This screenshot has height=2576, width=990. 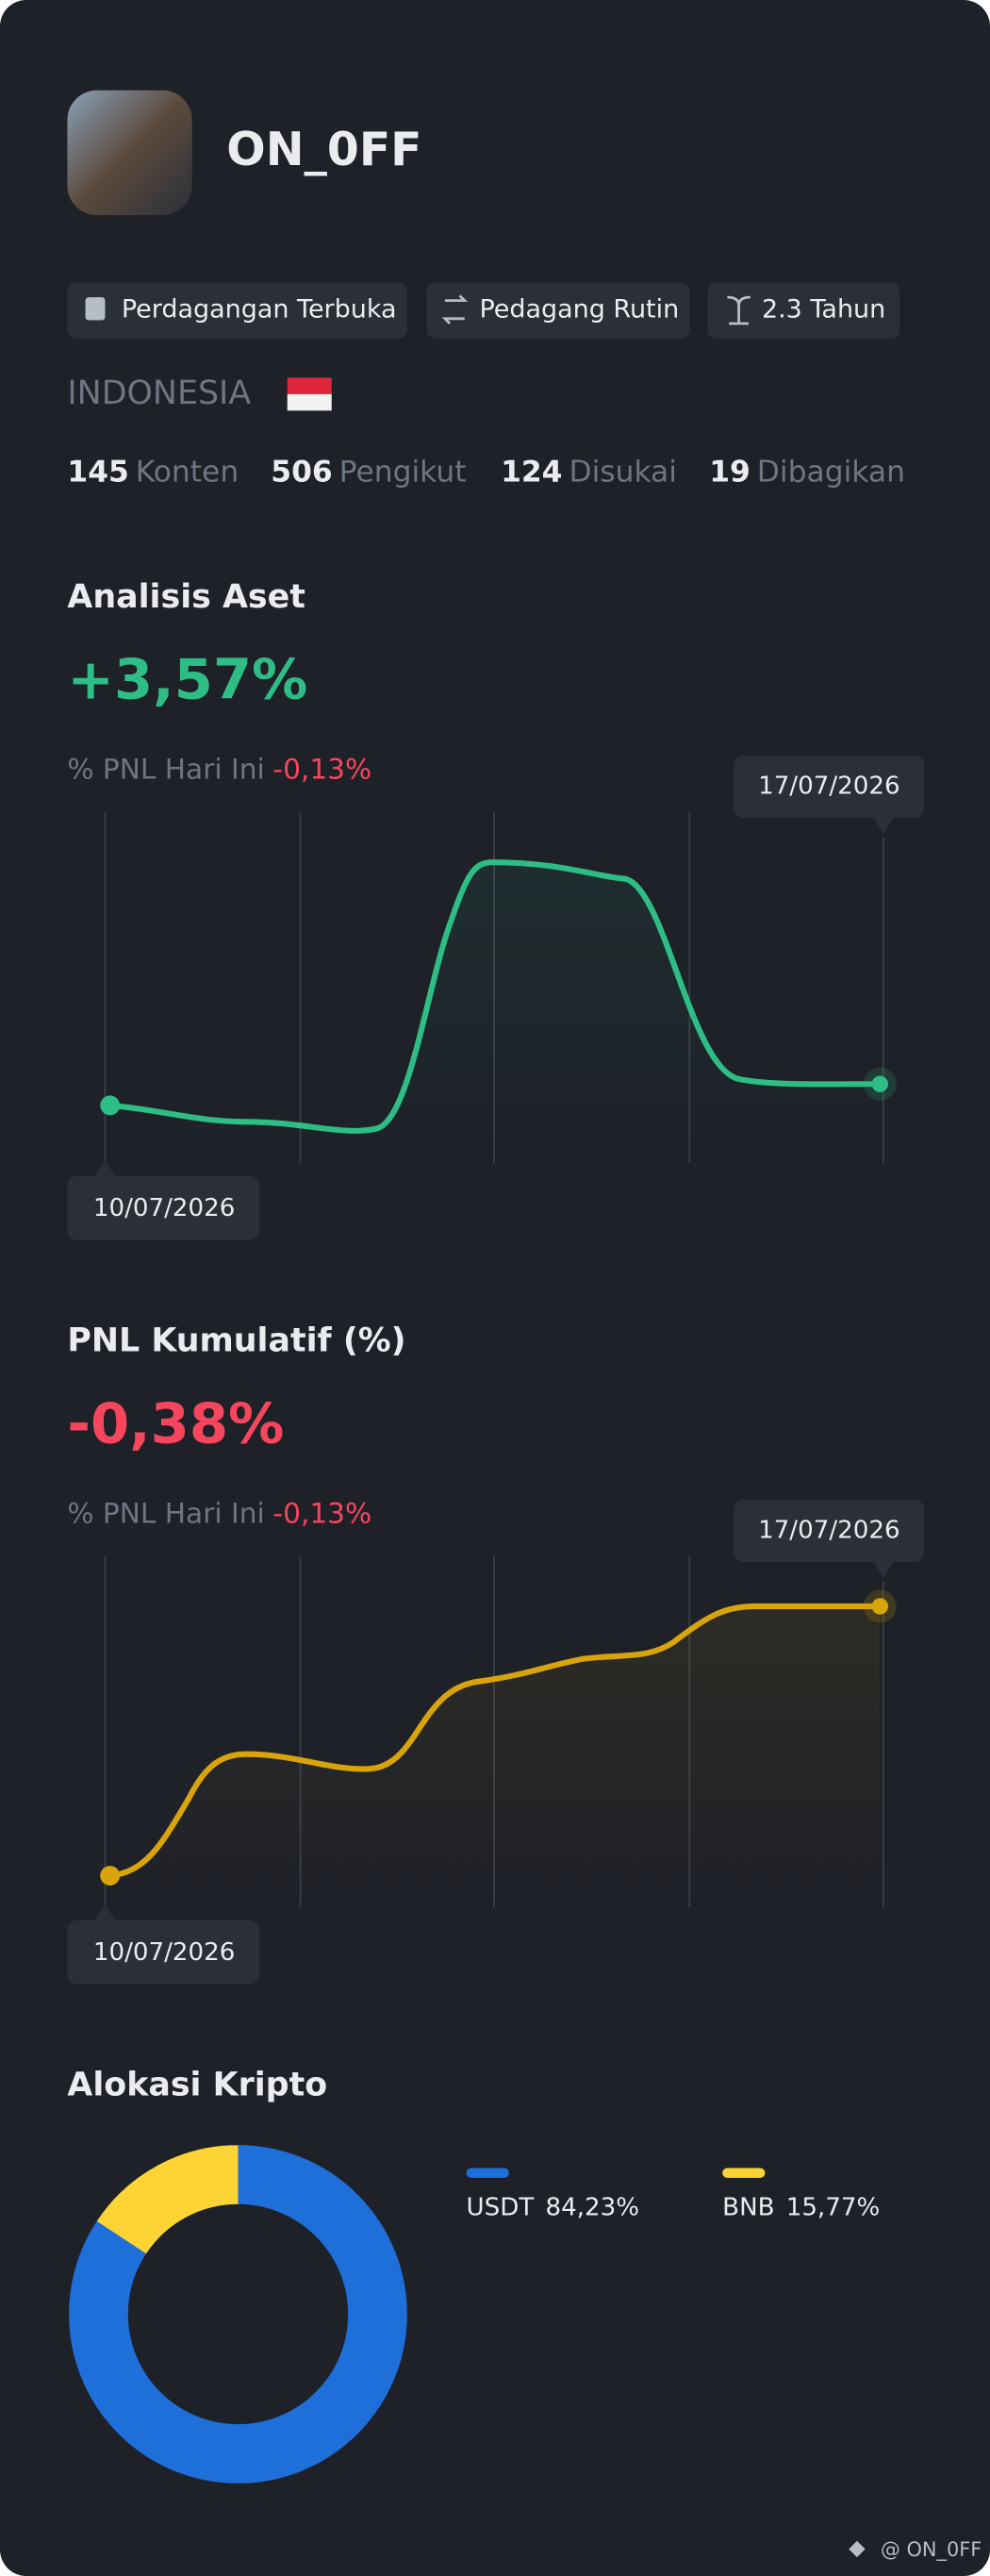 What do you see at coordinates (301, 472) in the screenshot?
I see `stat-value: 506` at bounding box center [301, 472].